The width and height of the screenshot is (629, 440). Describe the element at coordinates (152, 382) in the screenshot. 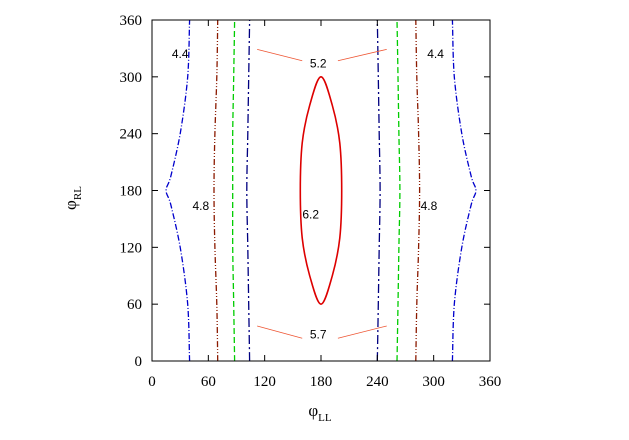

I see `x-tick-label: 0` at that location.